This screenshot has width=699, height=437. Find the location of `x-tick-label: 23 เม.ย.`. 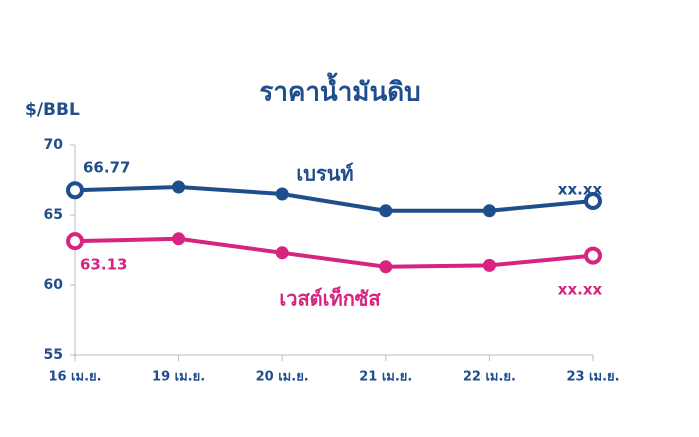

x-tick-label: 23 เม.ย. is located at coordinates (592, 377).